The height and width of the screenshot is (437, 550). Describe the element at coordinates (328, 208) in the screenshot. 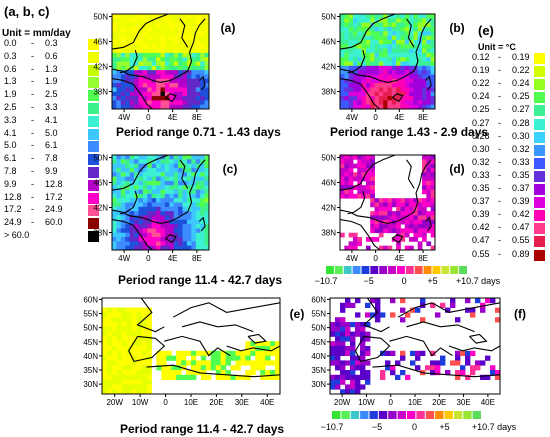

I see `y-tick-label: 42N` at that location.